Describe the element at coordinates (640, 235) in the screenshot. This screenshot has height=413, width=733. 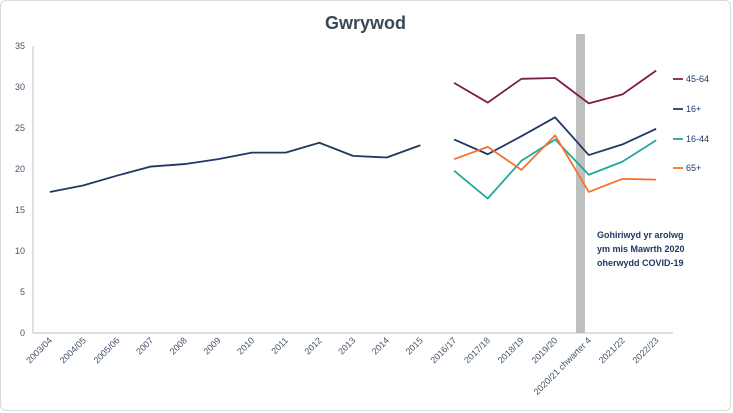
I see `covid-annotation-line: Gohiriwyd yr arolwg` at that location.